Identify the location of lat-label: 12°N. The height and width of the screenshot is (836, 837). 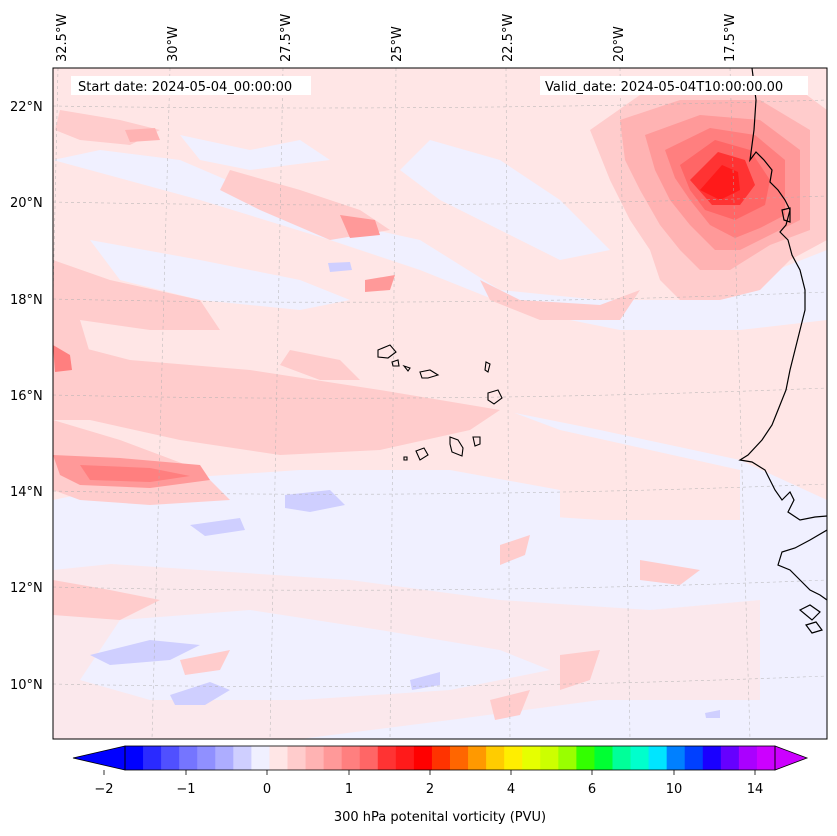
(26, 588).